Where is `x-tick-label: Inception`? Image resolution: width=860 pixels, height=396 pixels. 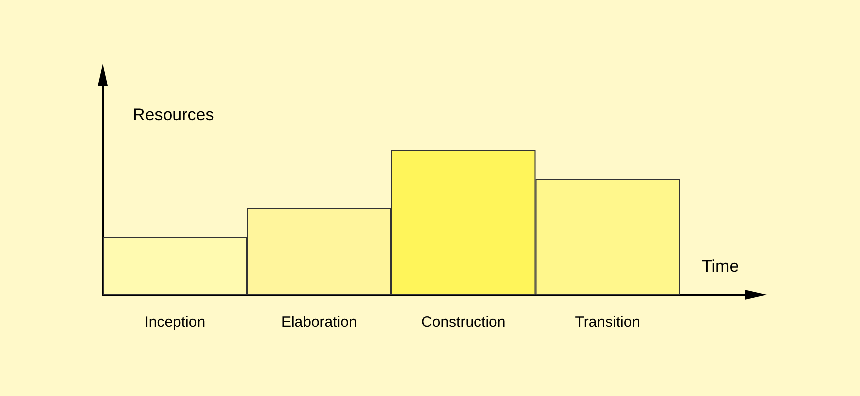 x-tick-label: Inception is located at coordinates (175, 322).